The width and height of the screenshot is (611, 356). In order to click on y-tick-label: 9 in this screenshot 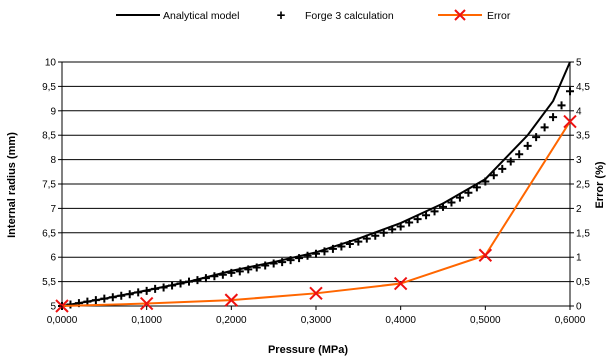, I will do `click(53, 111)`.